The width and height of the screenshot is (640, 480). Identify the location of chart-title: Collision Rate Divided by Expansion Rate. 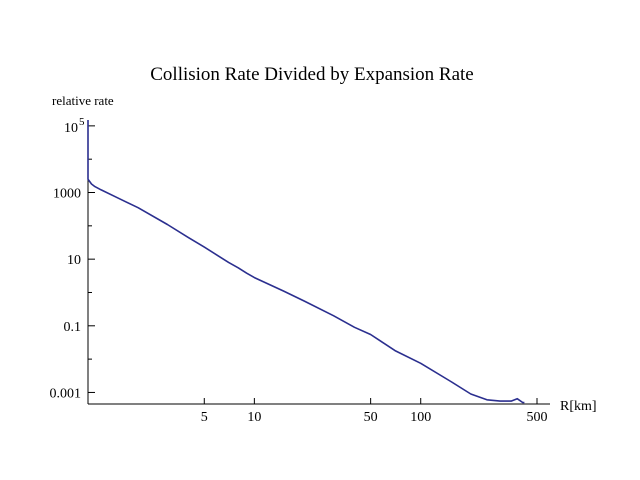
(312, 74).